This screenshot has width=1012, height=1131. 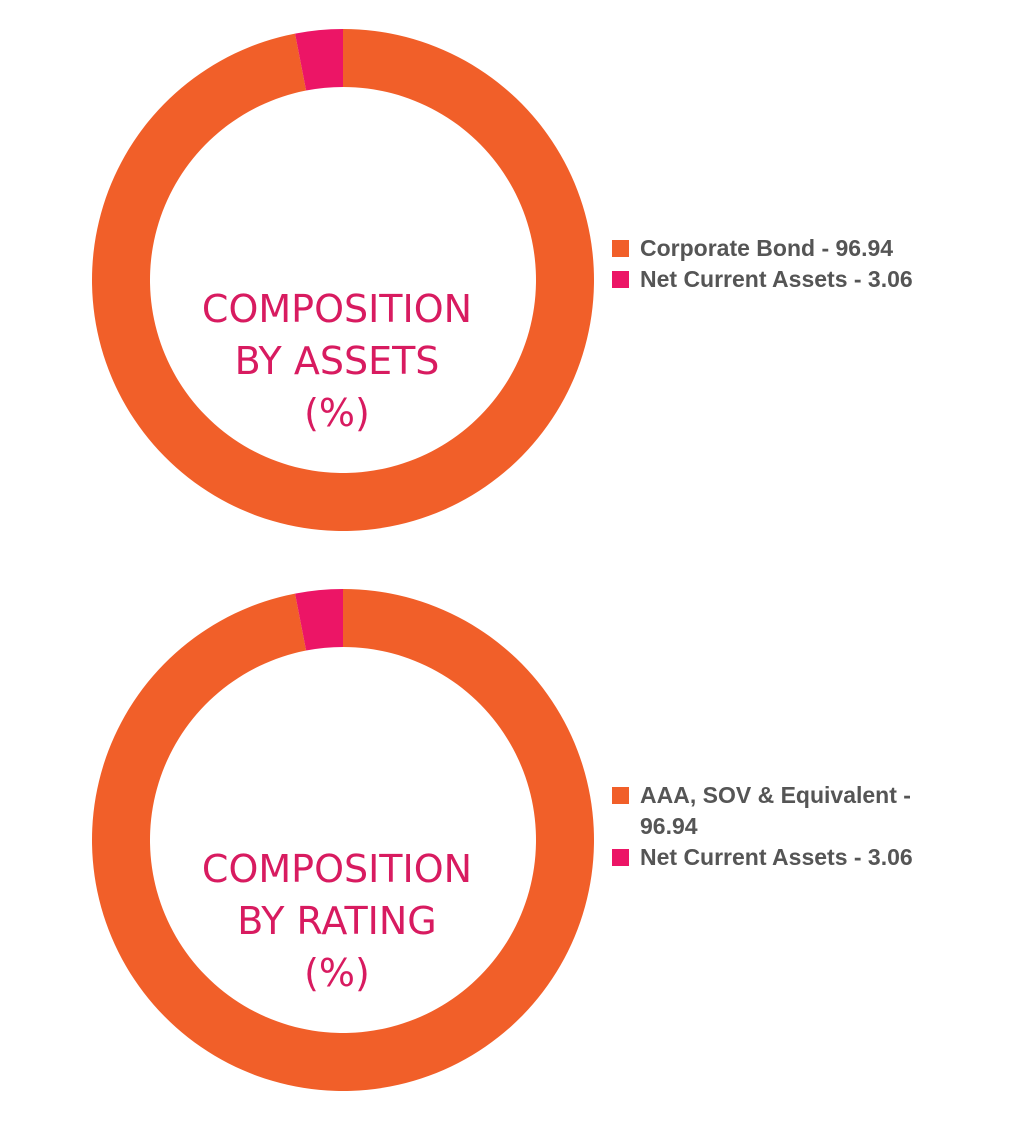 What do you see at coordinates (767, 248) in the screenshot?
I see `legend-label: Corporate Bond - 96.94` at bounding box center [767, 248].